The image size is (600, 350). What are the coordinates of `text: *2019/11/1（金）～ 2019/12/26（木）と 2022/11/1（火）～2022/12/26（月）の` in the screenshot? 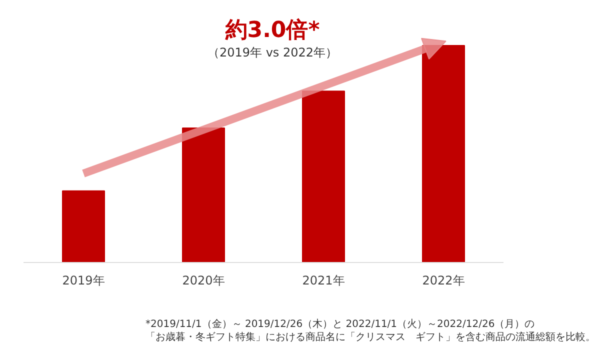 It's located at (340, 324).